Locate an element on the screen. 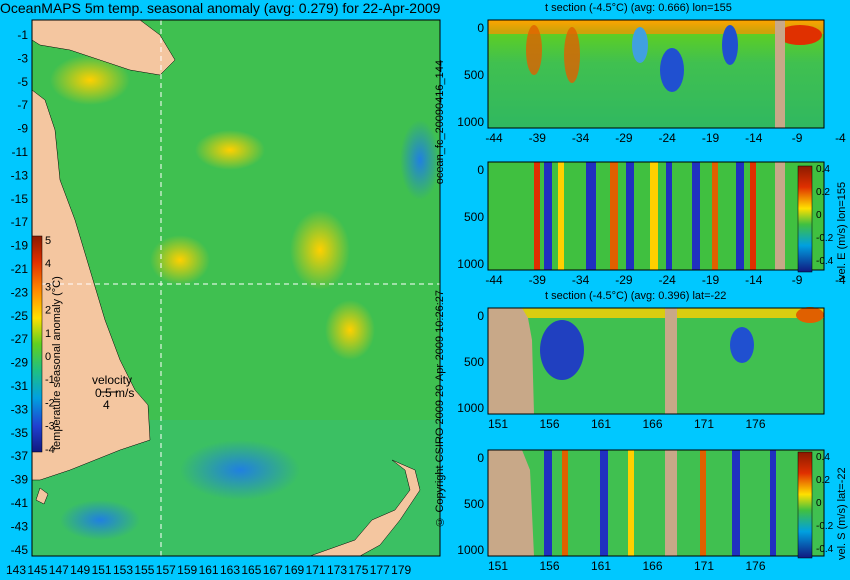 The width and height of the screenshot is (850, 580). lon-tick-label: 147 is located at coordinates (59, 570).